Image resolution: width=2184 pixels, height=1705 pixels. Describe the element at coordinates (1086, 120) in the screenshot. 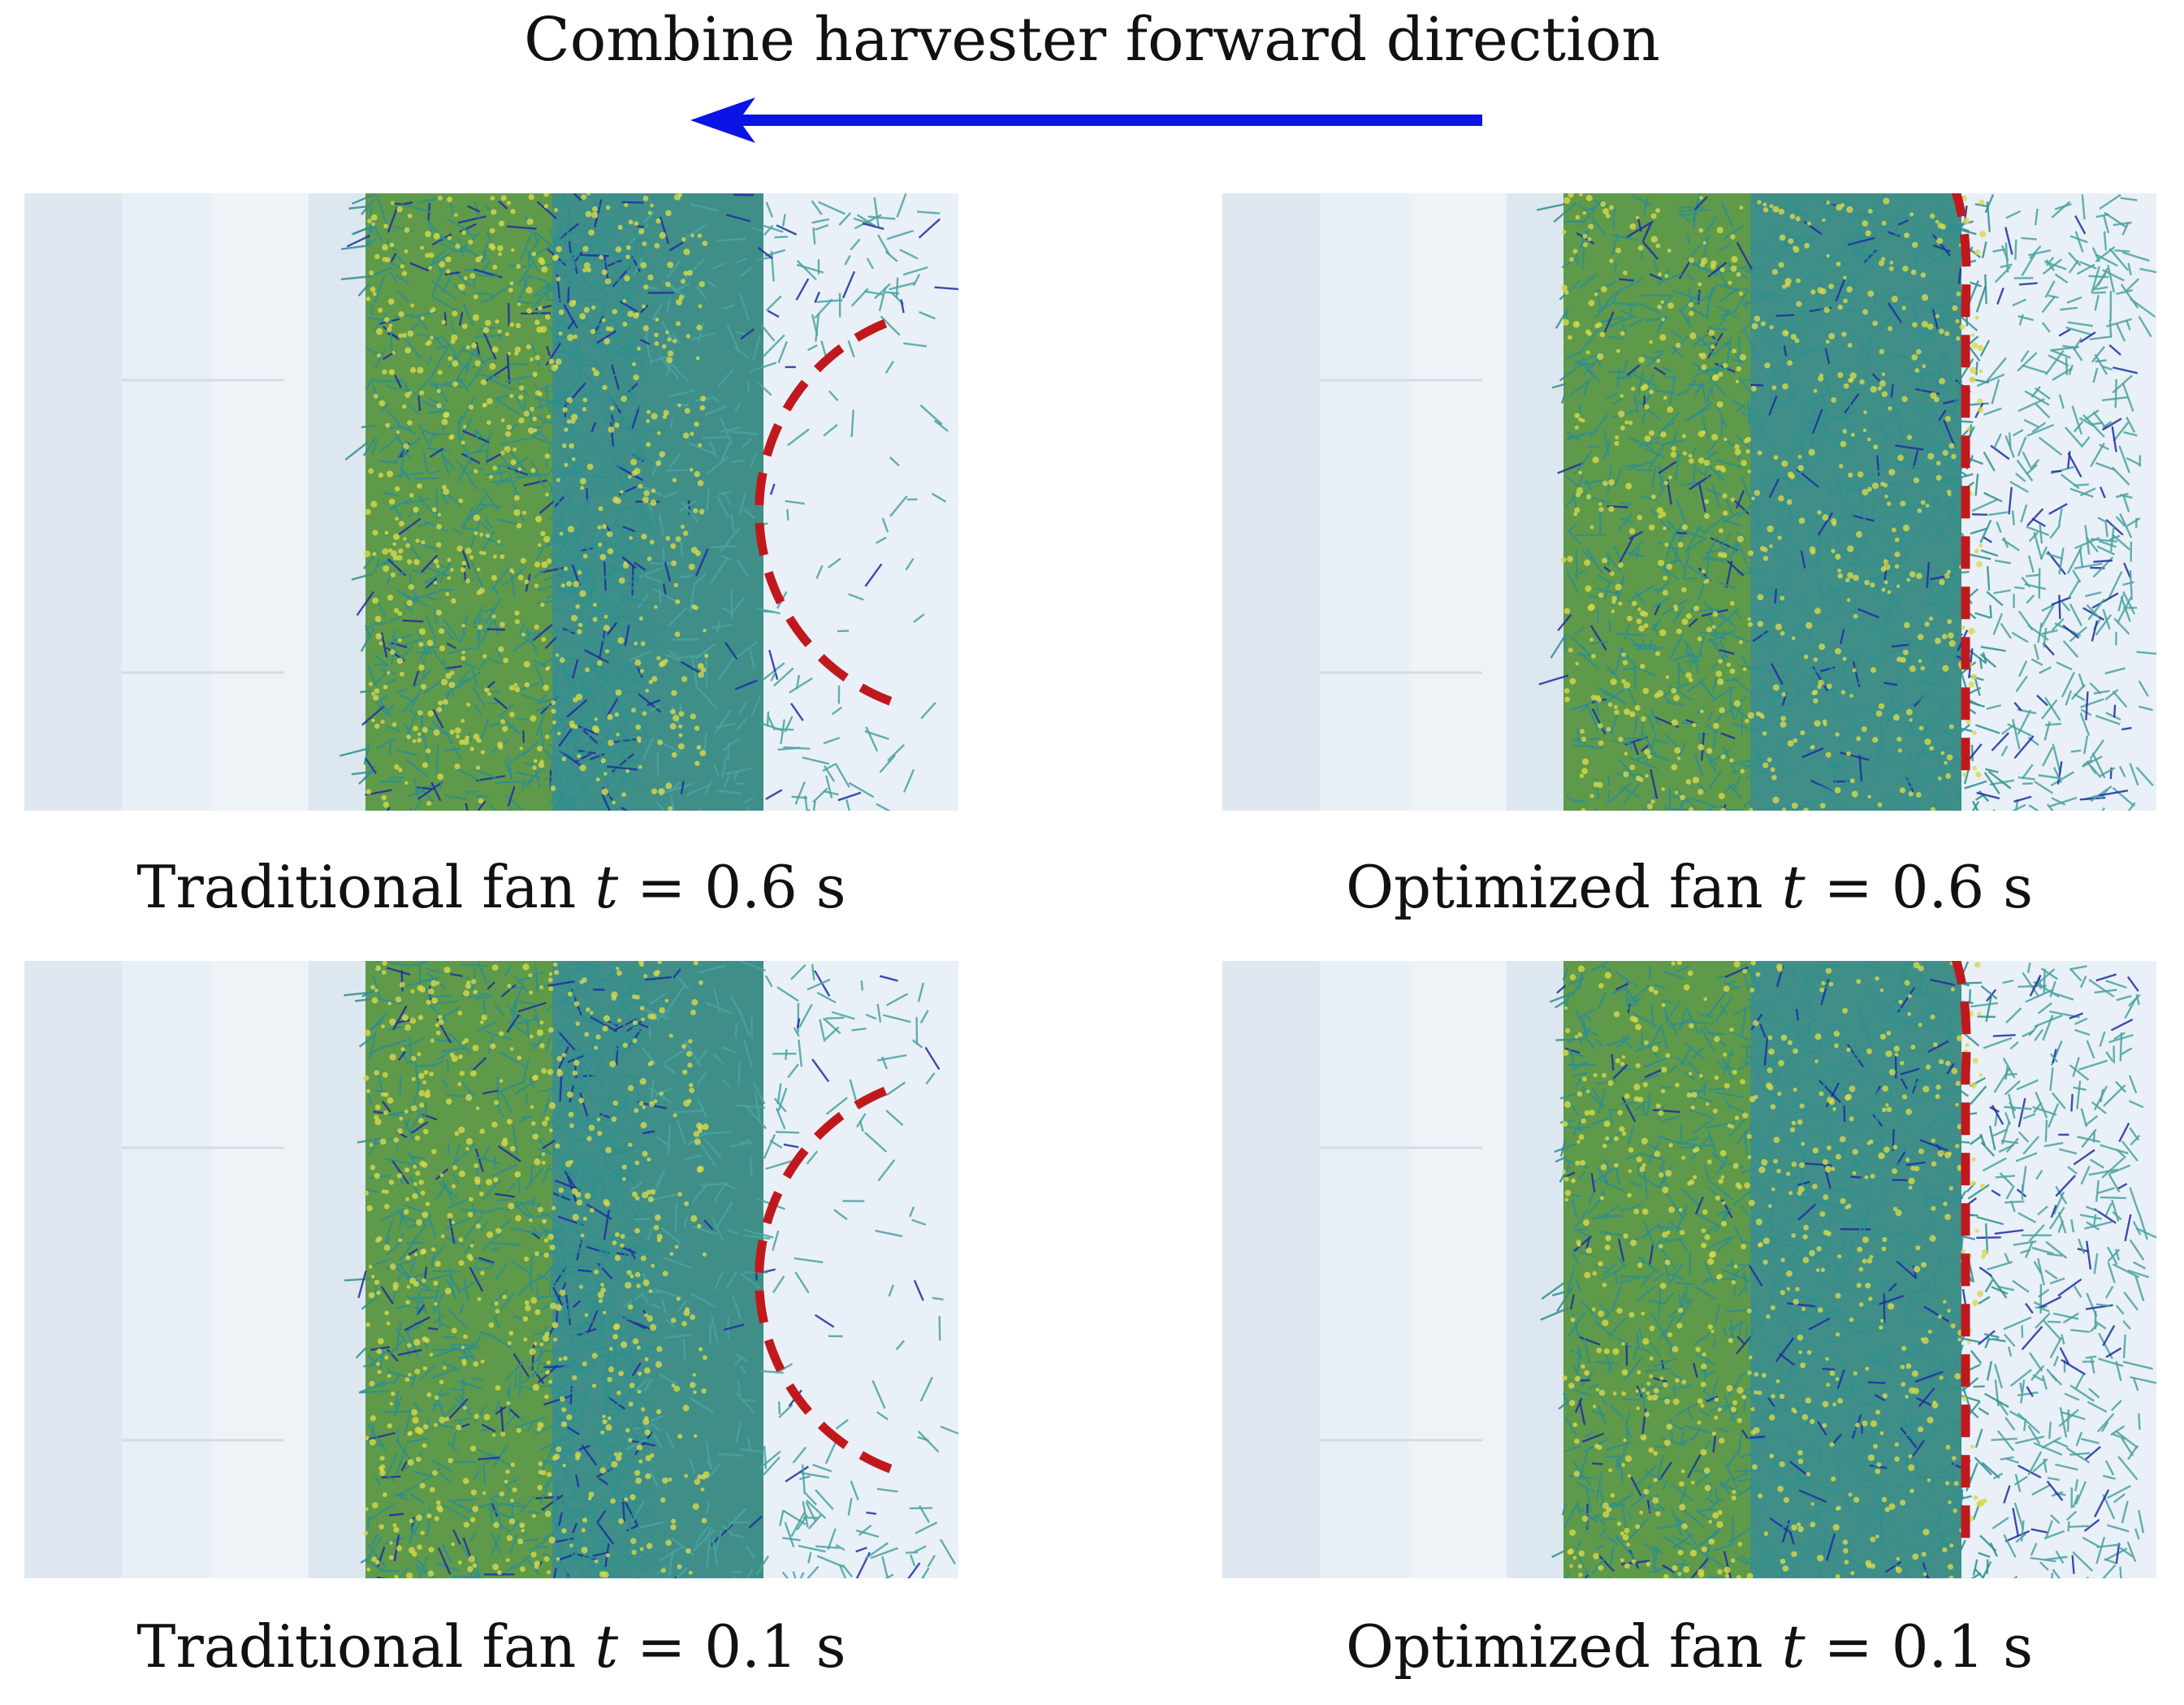

I see `forward-direction-arrow-icon` at that location.